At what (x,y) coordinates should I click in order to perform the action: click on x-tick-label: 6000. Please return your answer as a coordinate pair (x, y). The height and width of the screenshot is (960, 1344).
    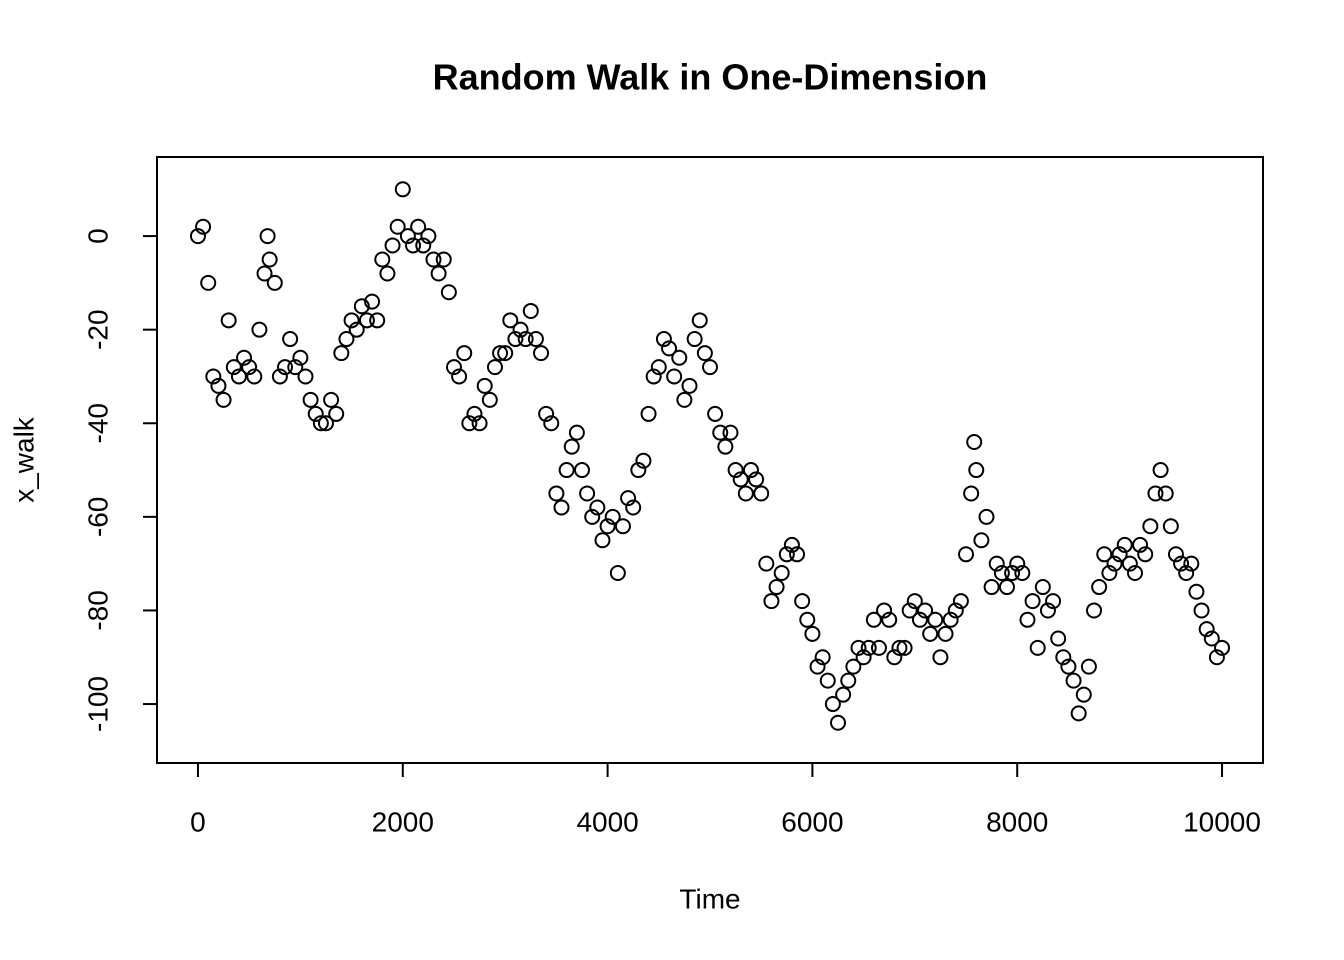
    Looking at the image, I should click on (812, 821).